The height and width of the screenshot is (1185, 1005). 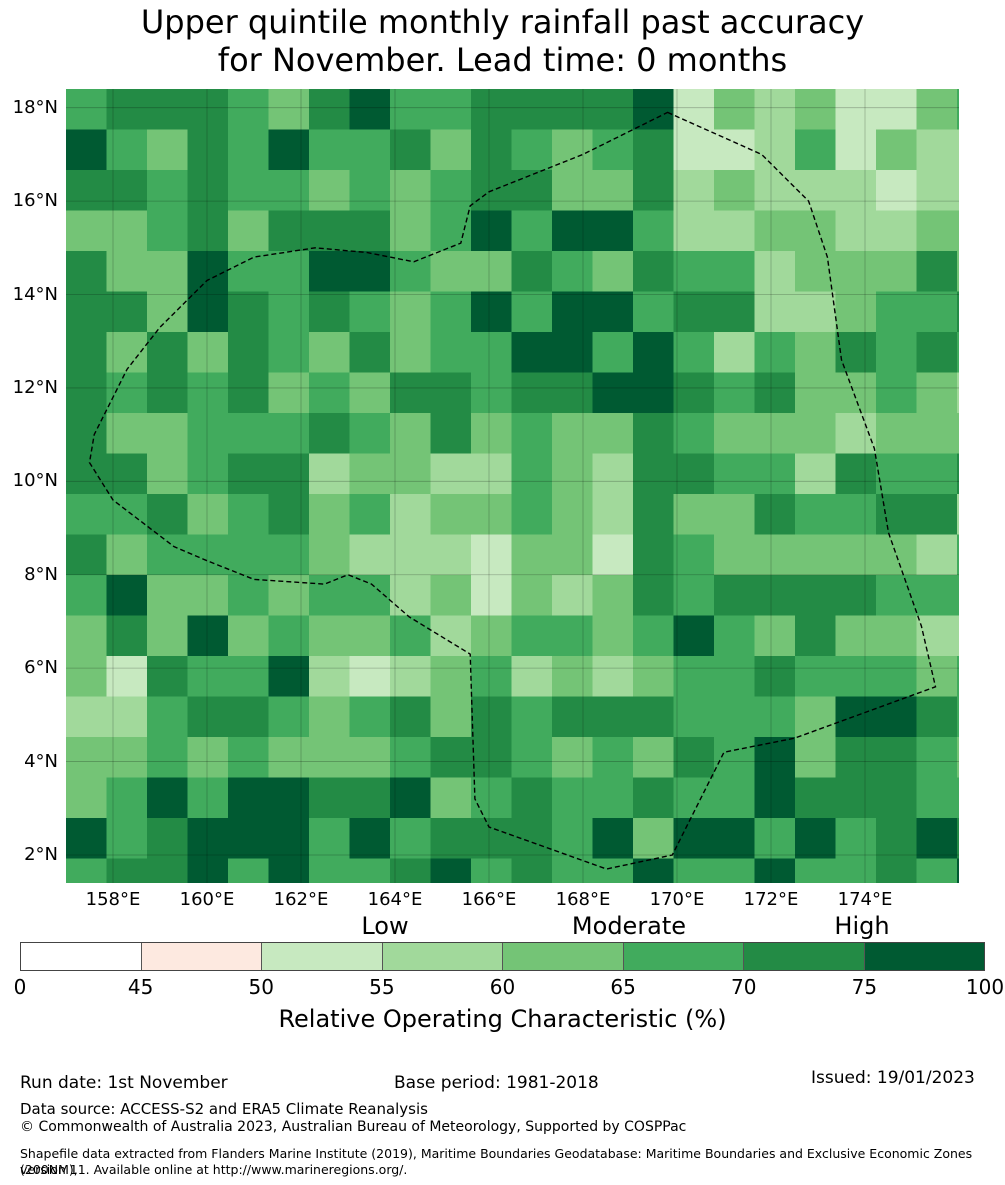 I want to click on latitude-tick-label: 12°N, so click(x=35, y=387).